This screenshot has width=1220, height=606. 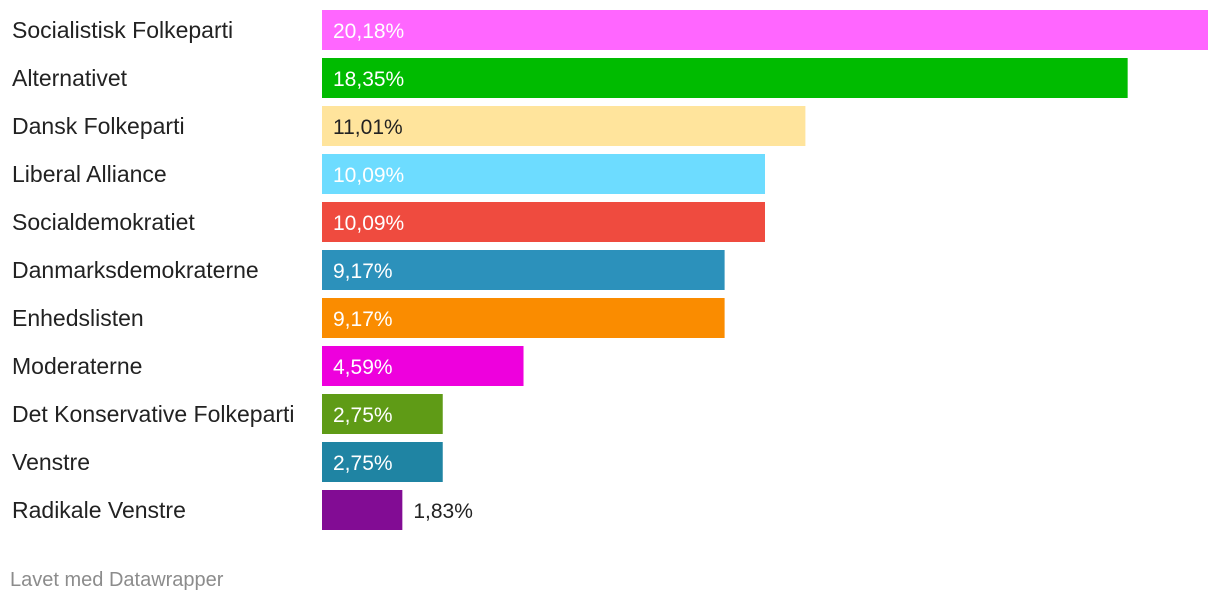 What do you see at coordinates (363, 463) in the screenshot?
I see `value-label-venstre: 2,75%` at bounding box center [363, 463].